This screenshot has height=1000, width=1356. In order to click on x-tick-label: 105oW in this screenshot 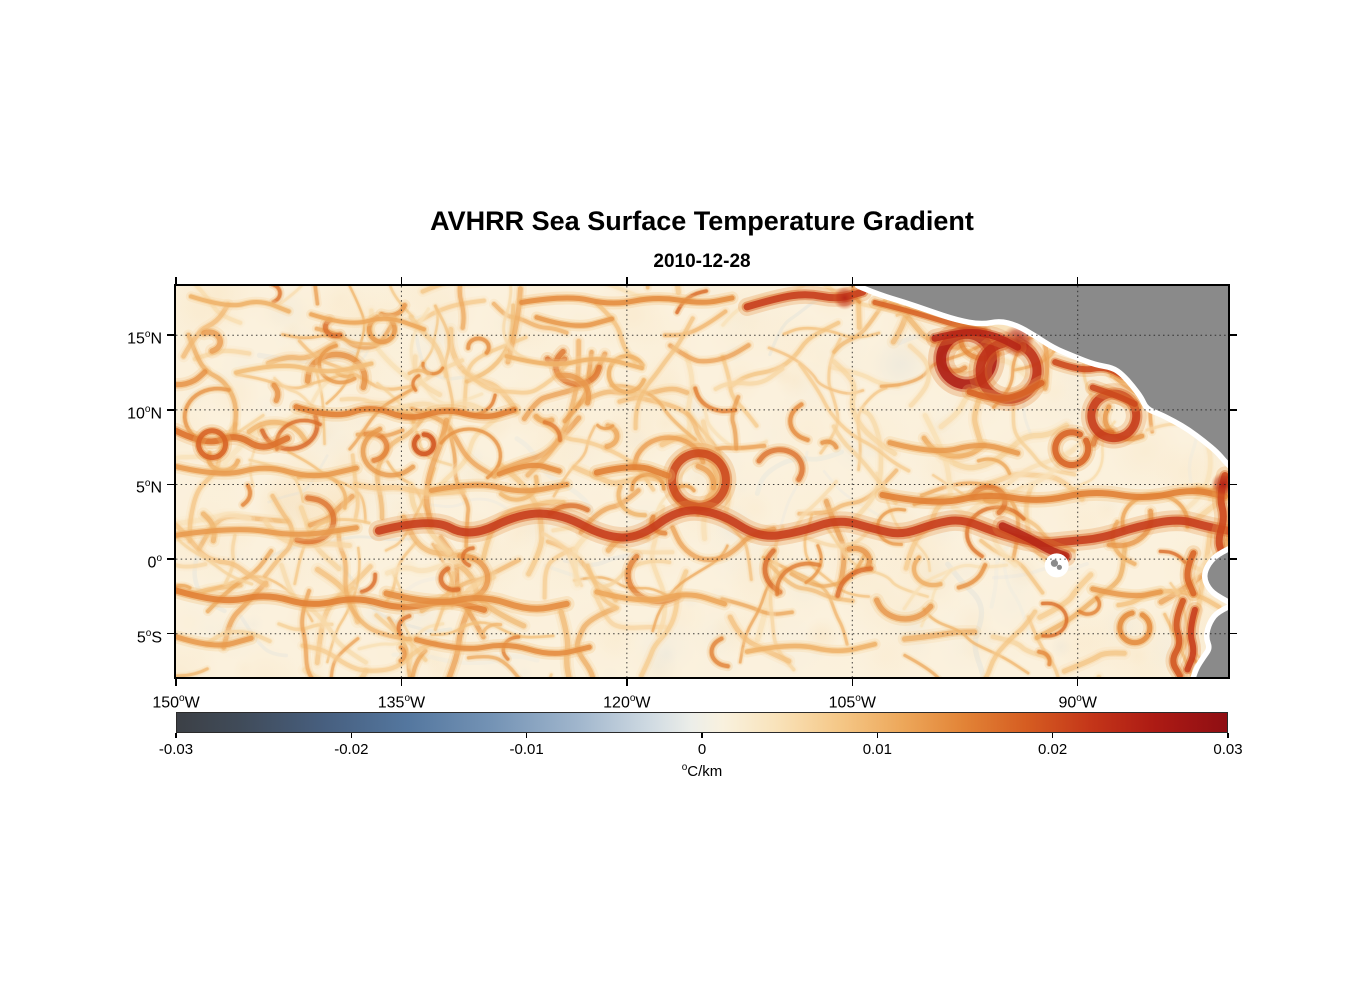, I will do `click(852, 702)`.